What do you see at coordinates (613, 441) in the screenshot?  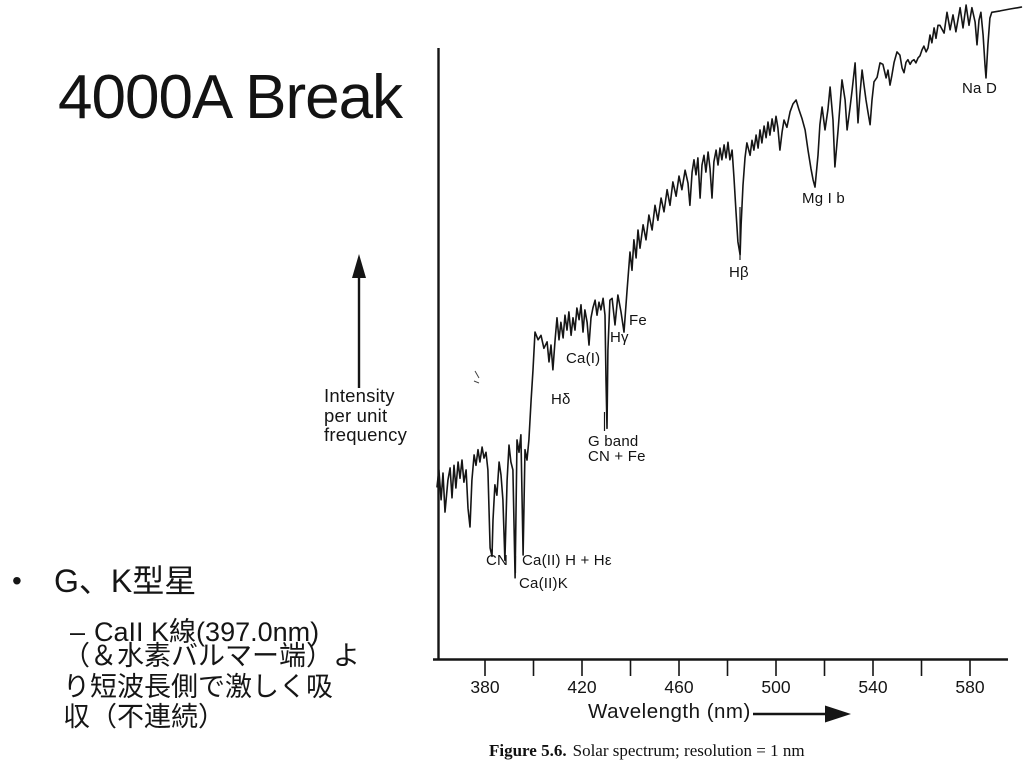 I see `spectral-line-label: G band` at bounding box center [613, 441].